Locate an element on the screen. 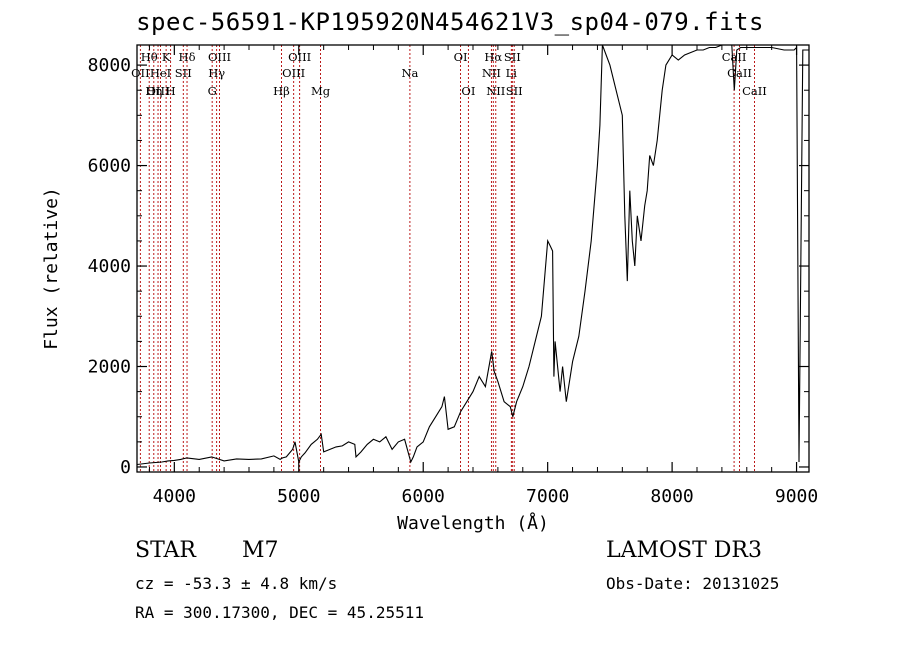  x-tick-label-4: 8000 is located at coordinates (671, 496).